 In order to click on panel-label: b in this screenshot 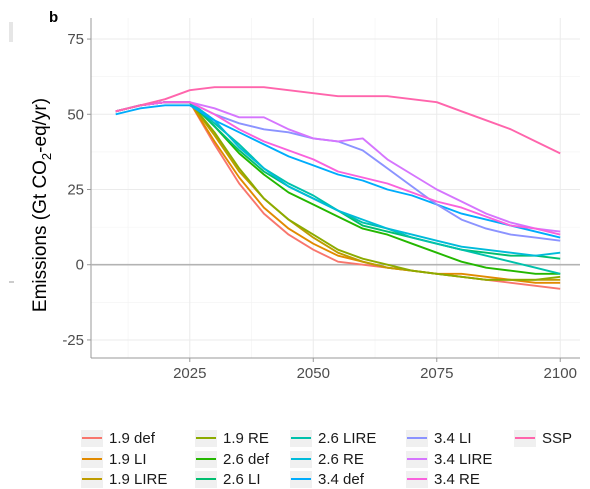, I will do `click(53, 17)`.